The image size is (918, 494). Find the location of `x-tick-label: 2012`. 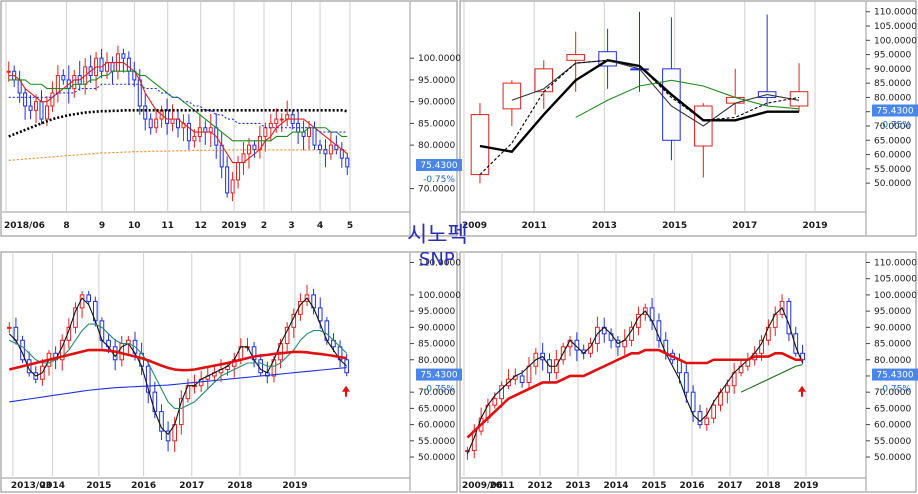

x-tick-label: 2012 is located at coordinates (539, 486).